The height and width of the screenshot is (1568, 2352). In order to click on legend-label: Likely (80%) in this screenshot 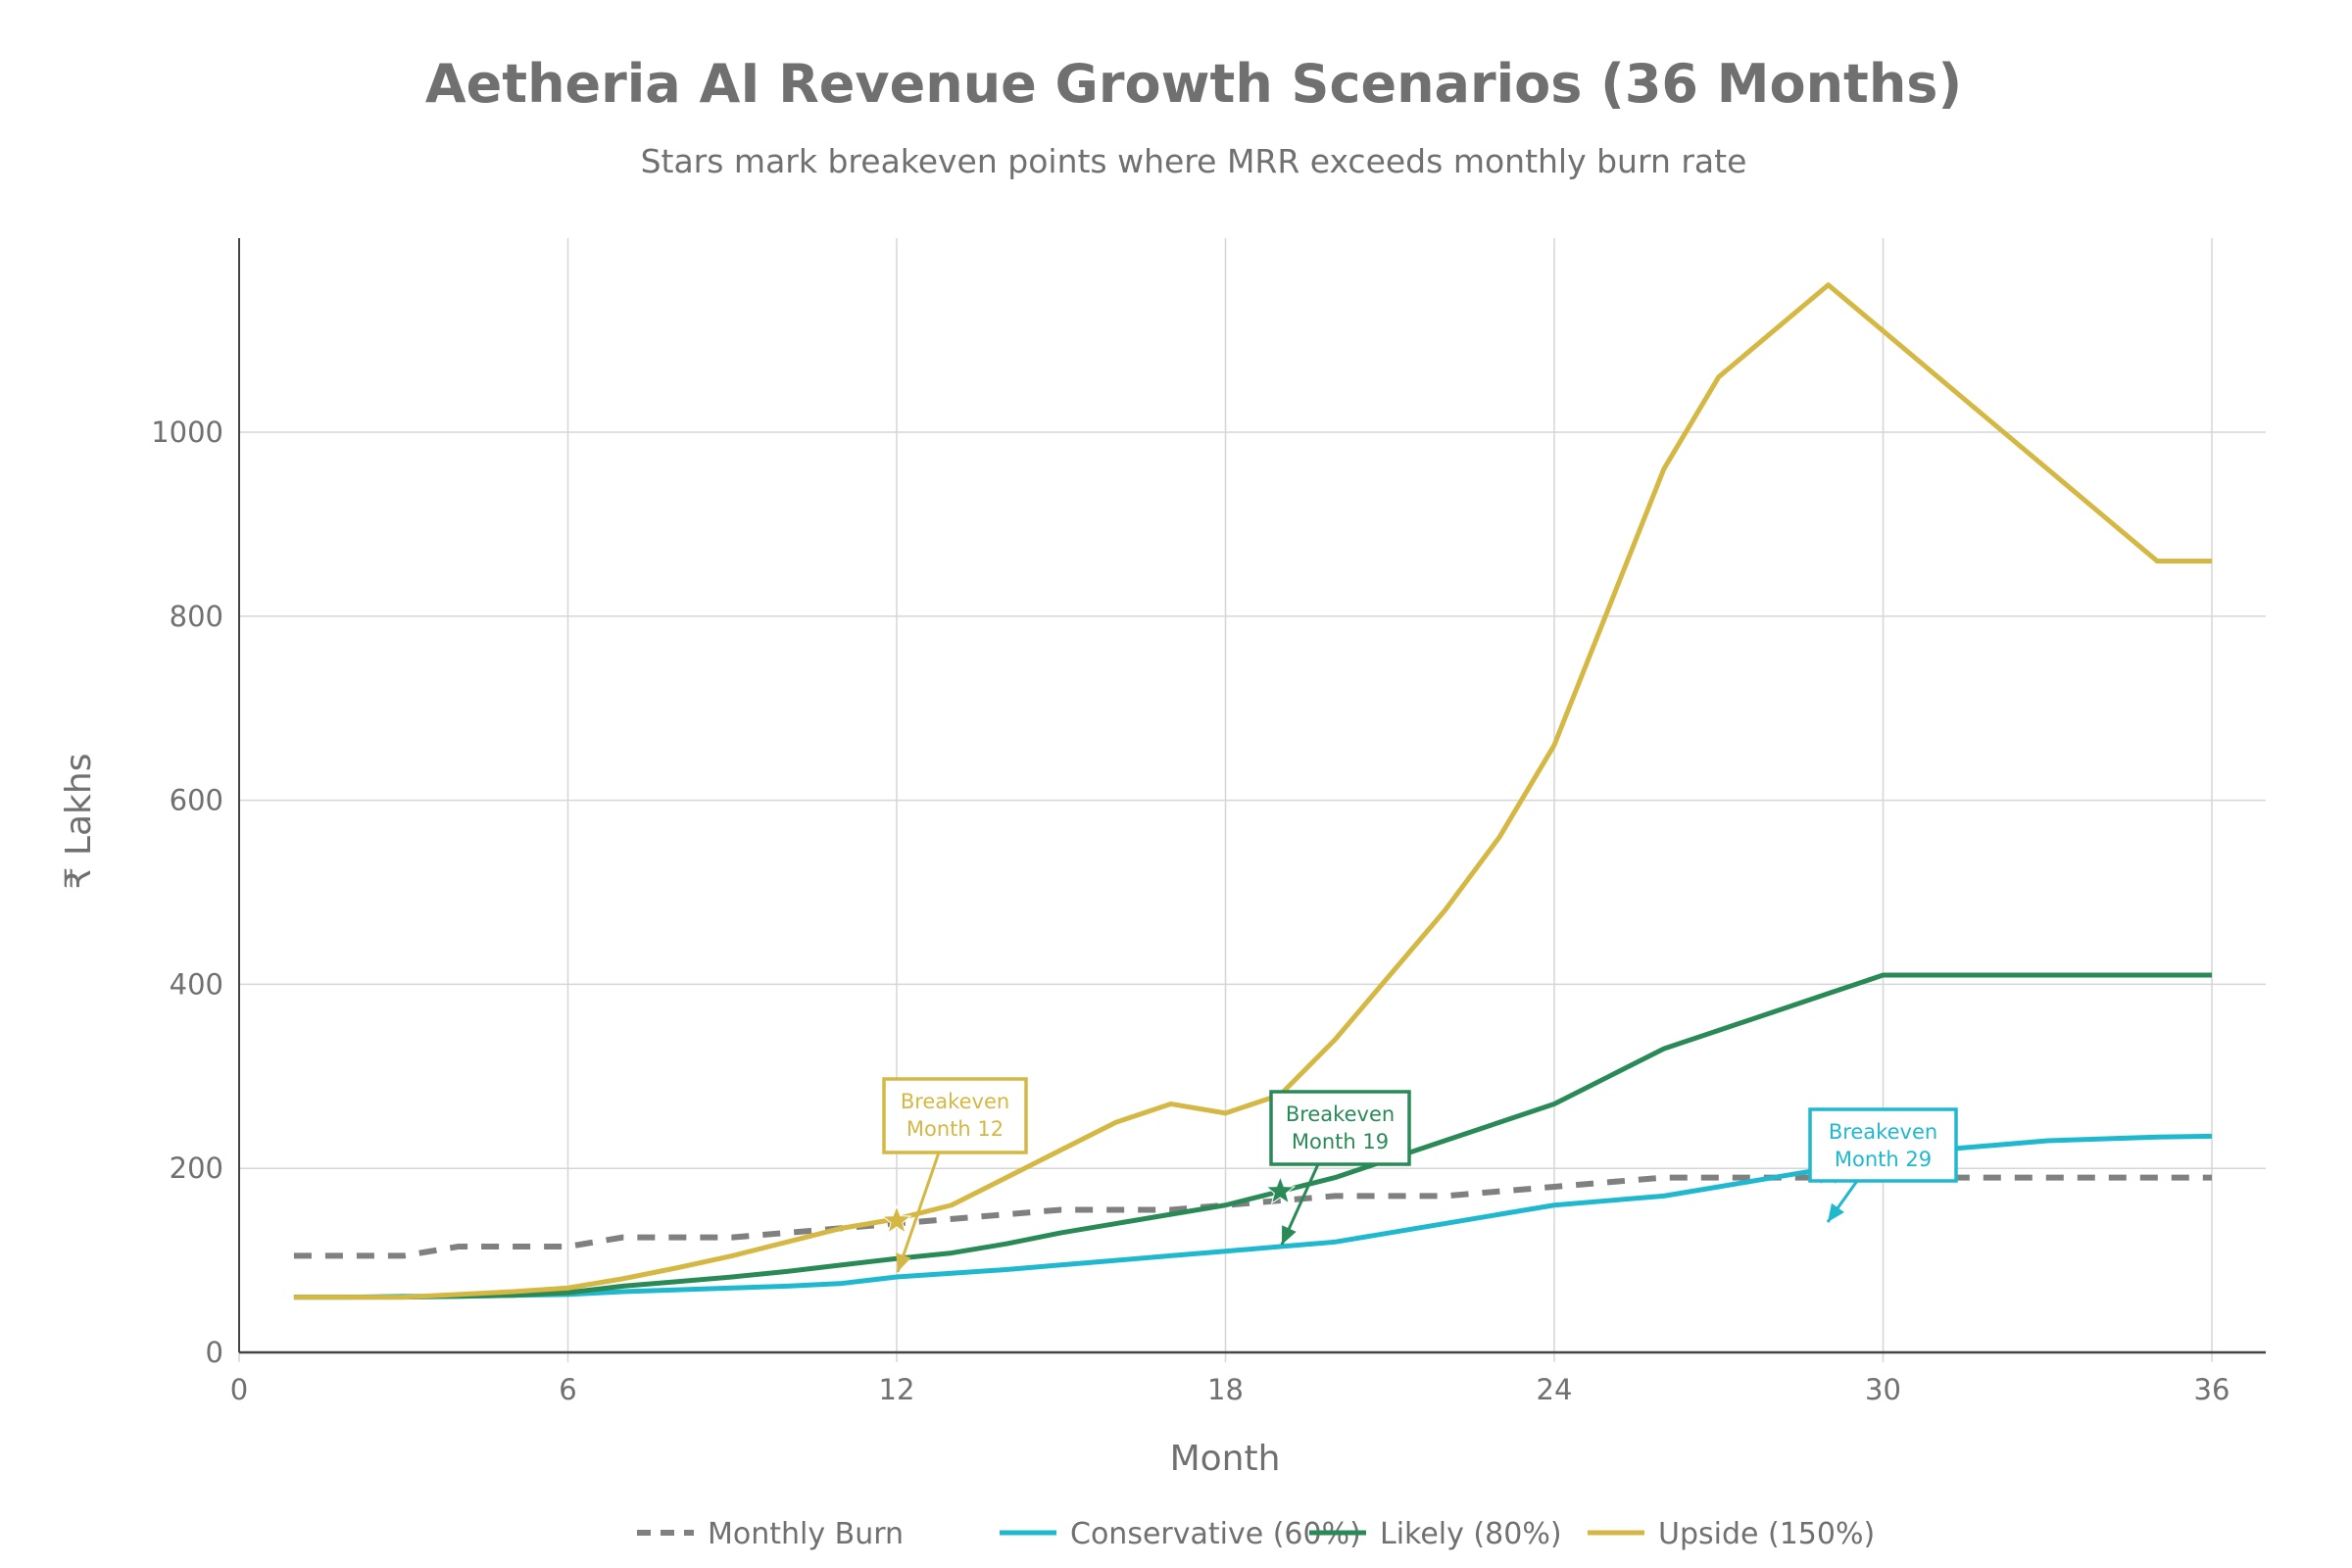, I will do `click(1471, 1534)`.